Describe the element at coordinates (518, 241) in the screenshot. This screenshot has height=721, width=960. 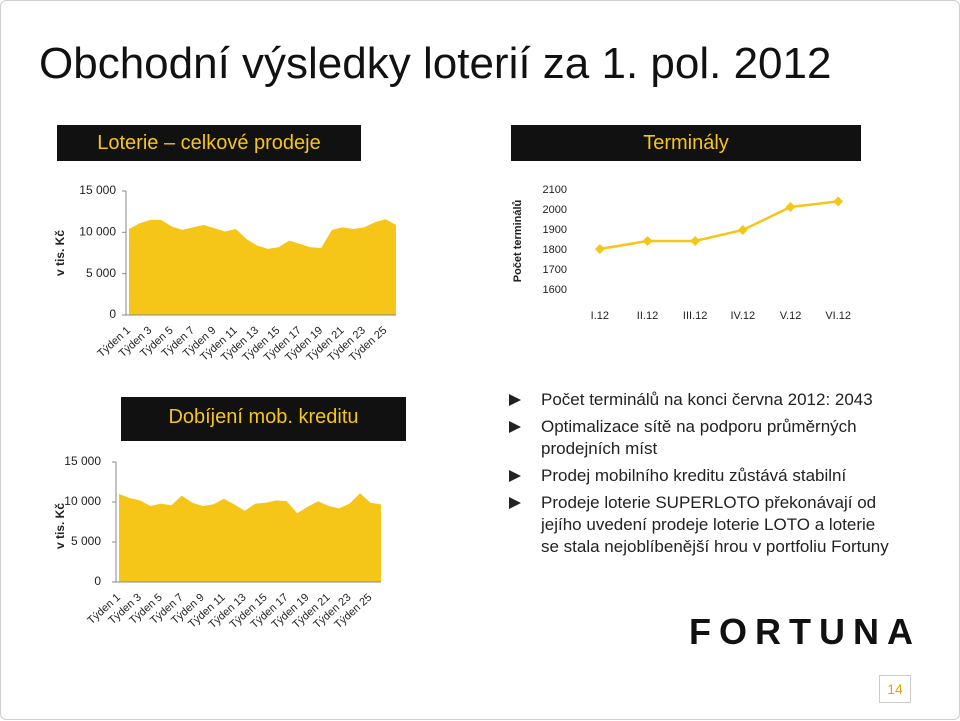
I see `y-axis-label: Počet terminálů` at that location.